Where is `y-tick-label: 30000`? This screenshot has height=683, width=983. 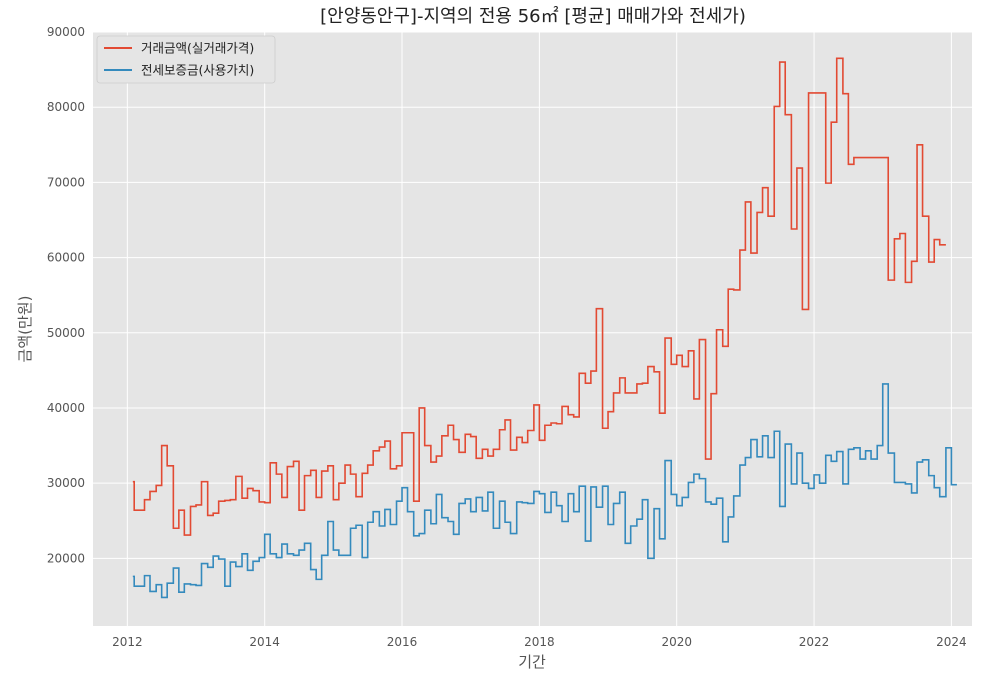 y-tick-label: 30000 is located at coordinates (66, 483).